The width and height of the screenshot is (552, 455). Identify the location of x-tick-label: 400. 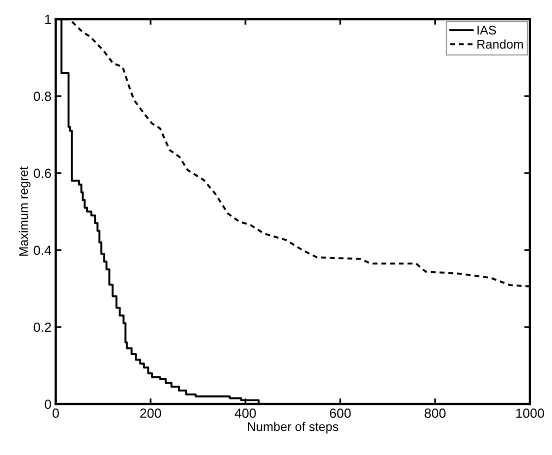
(245, 413).